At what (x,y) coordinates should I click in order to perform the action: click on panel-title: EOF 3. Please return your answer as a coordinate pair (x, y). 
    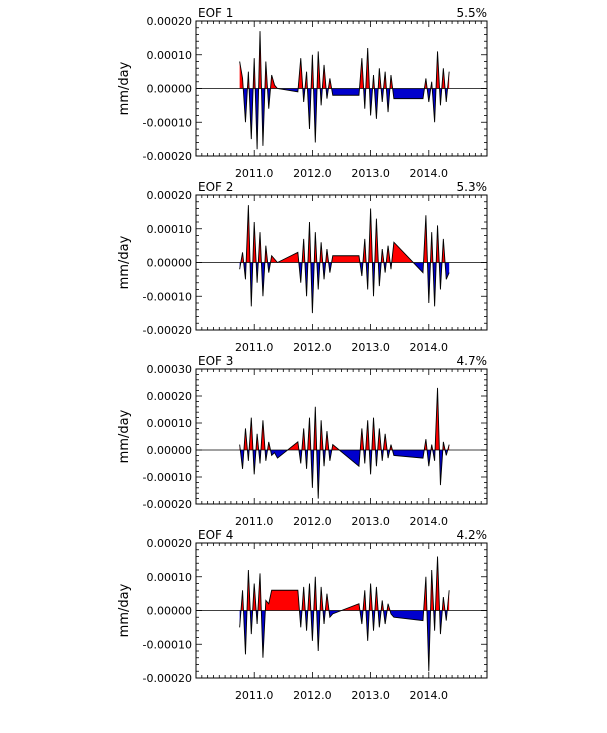
    Looking at the image, I should click on (215, 361).